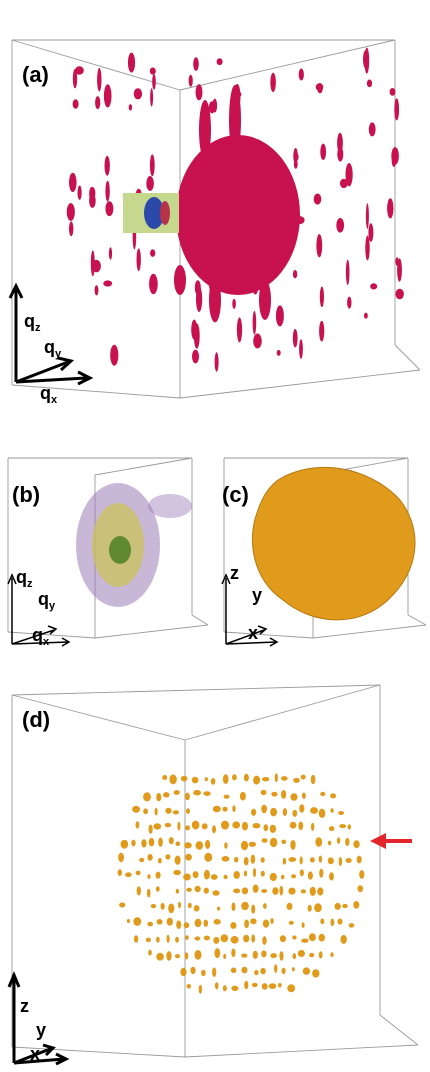 This screenshot has height=1072, width=430. I want to click on panel-label: (a), so click(35, 74).